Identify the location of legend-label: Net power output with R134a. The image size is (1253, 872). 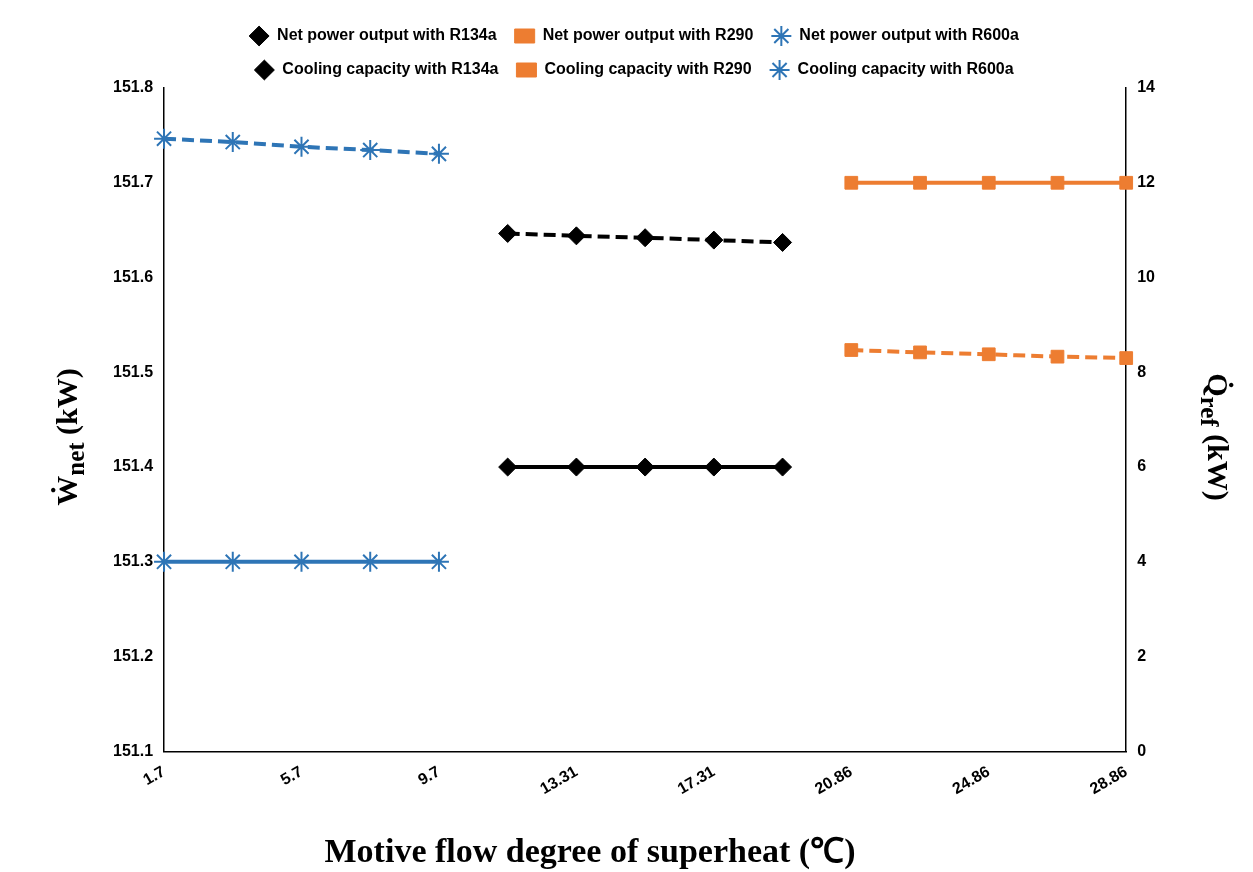
(387, 35).